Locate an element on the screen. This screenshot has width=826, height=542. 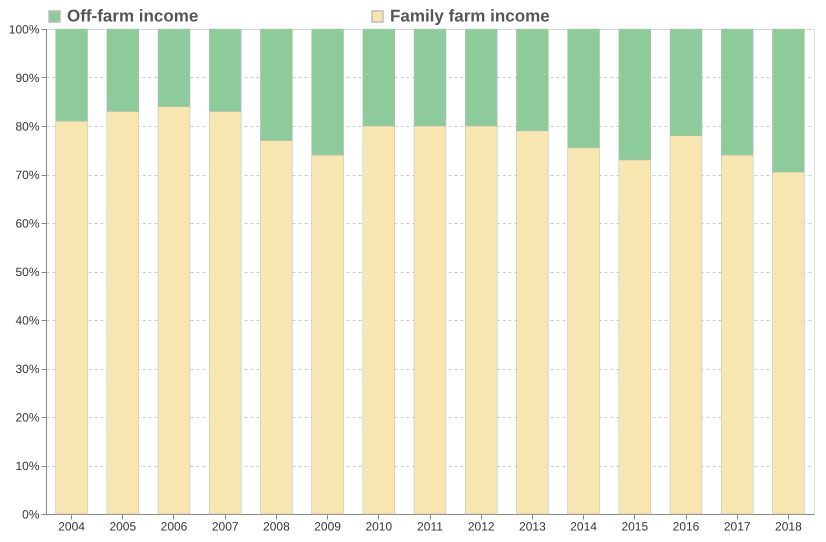
x-tick-label: 2015 is located at coordinates (634, 527).